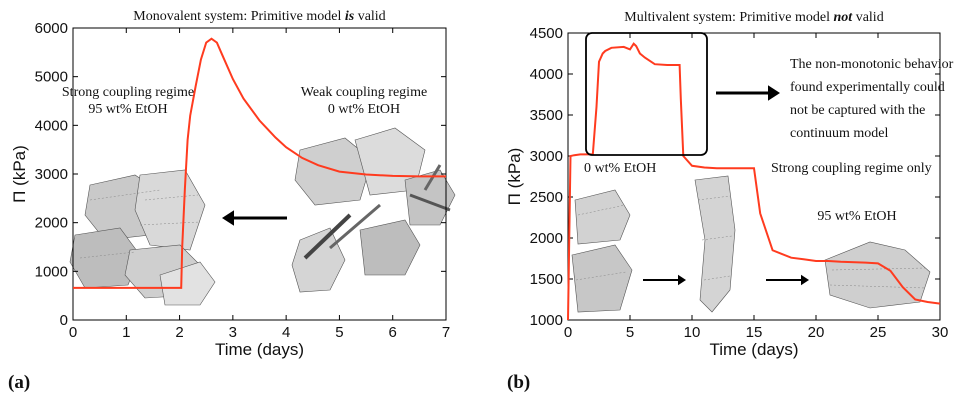 The image size is (973, 397). I want to click on chart-title-part: Multivalent system: Primitive model, so click(728, 17).